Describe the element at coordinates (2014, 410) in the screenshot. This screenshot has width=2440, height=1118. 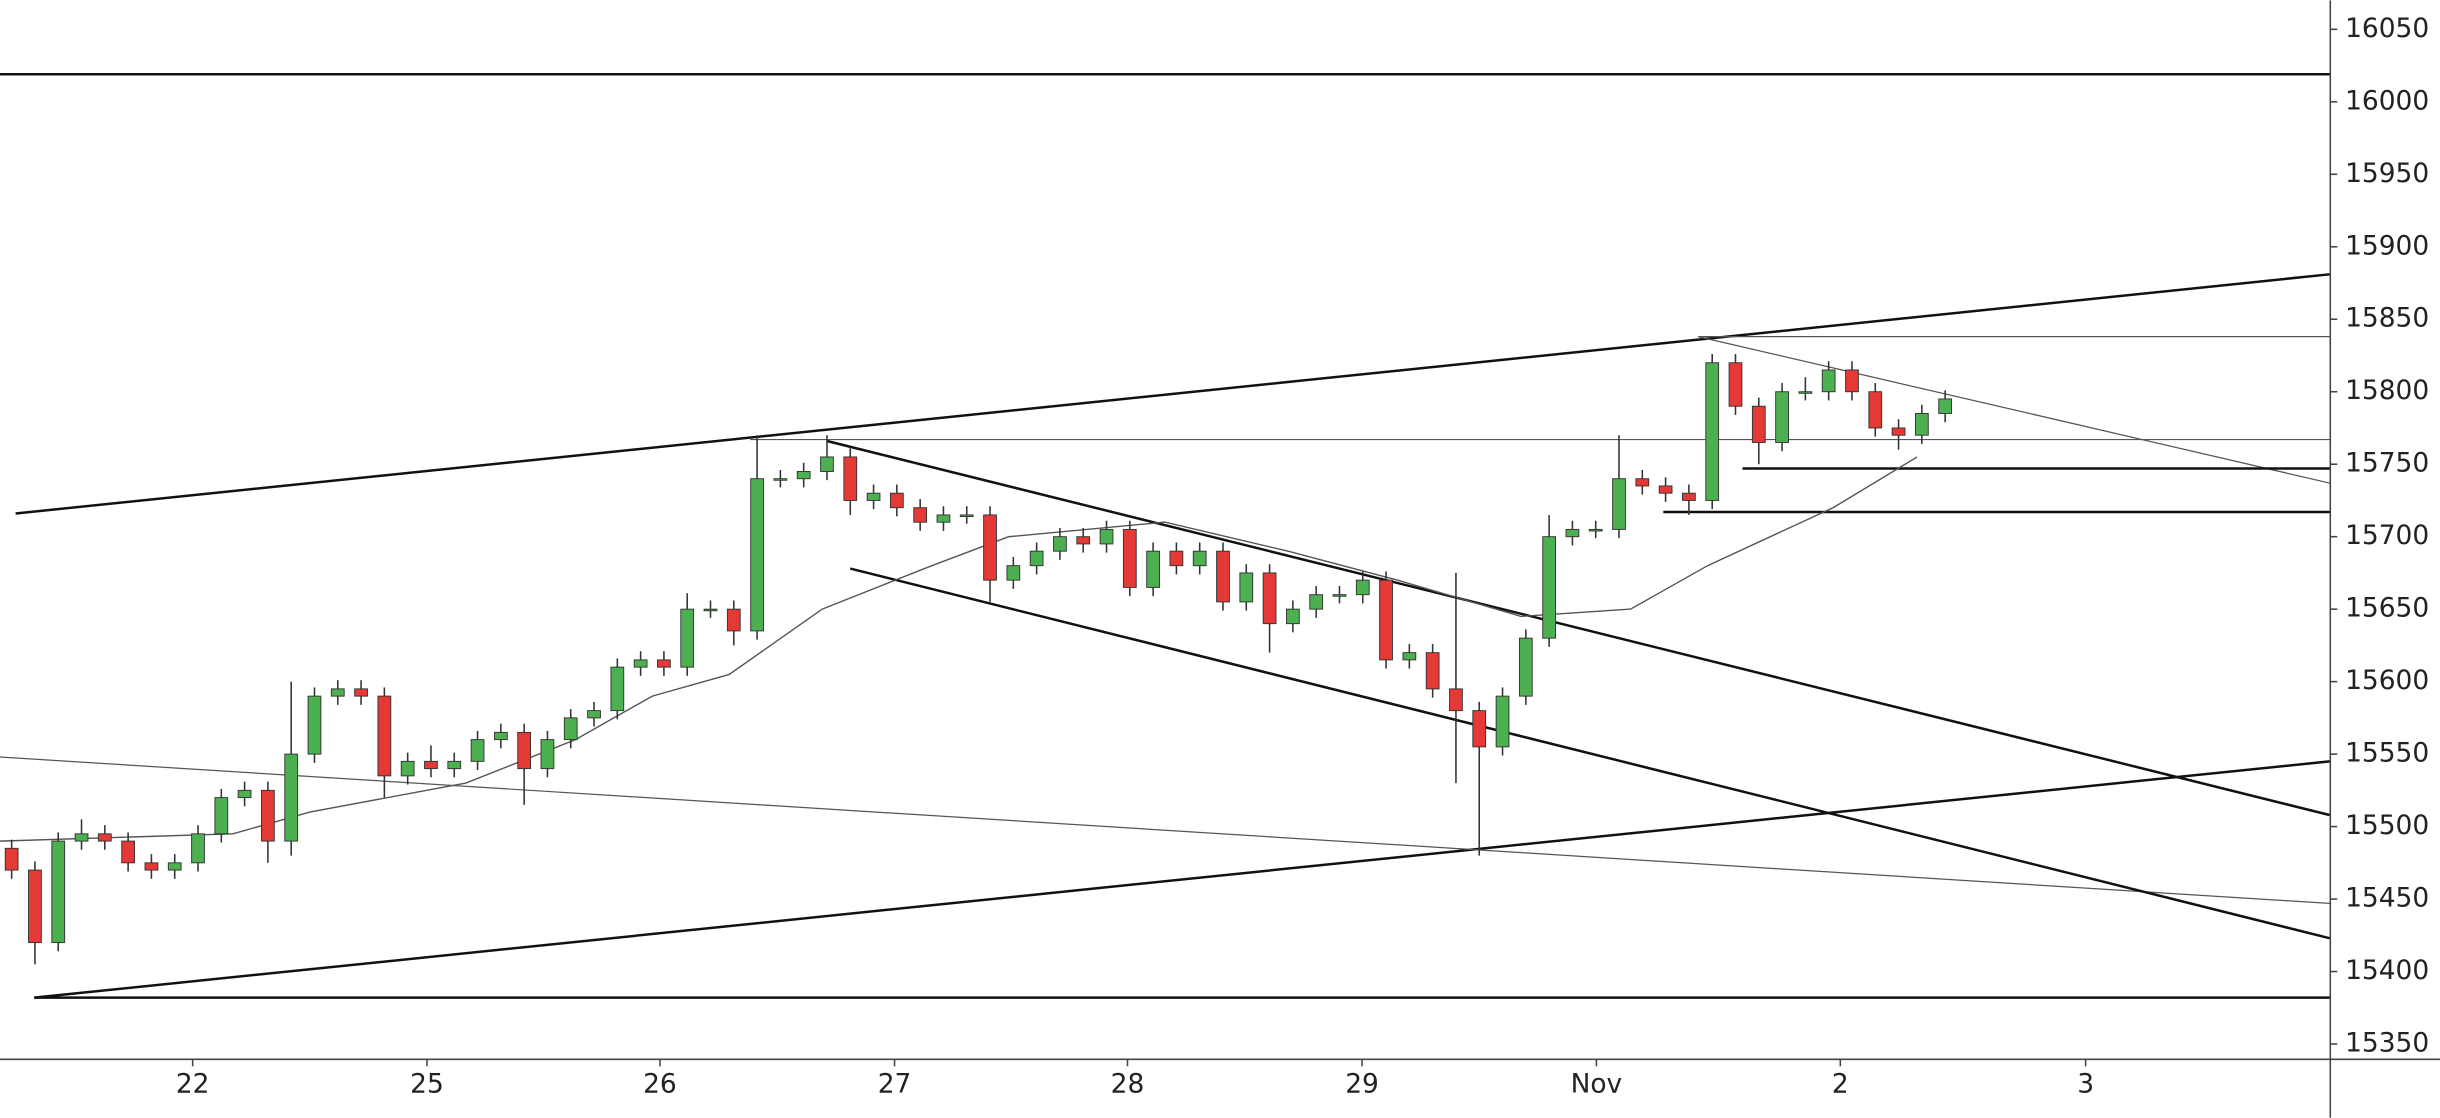
I see `trend-line` at that location.